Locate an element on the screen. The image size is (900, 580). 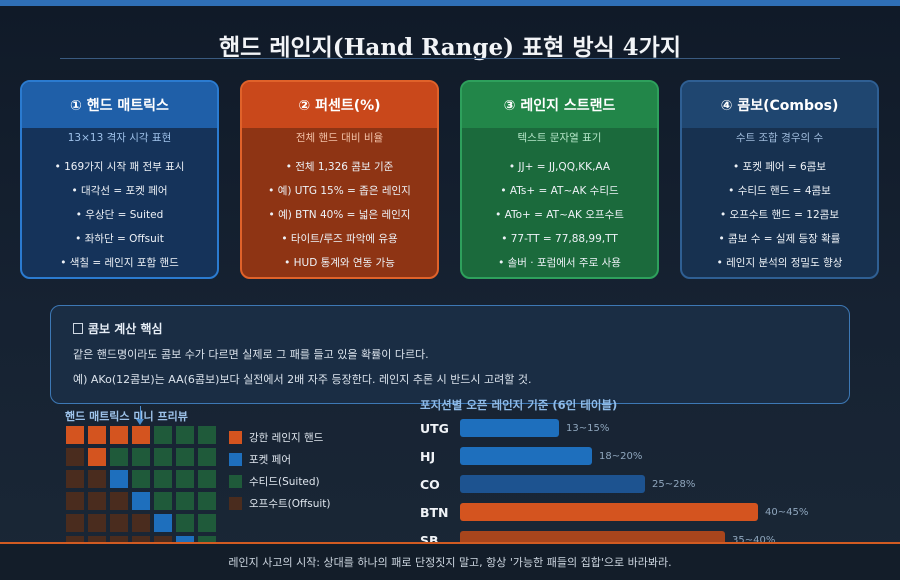
legend-label: 강한 레인지 핸드 is located at coordinates (286, 437).